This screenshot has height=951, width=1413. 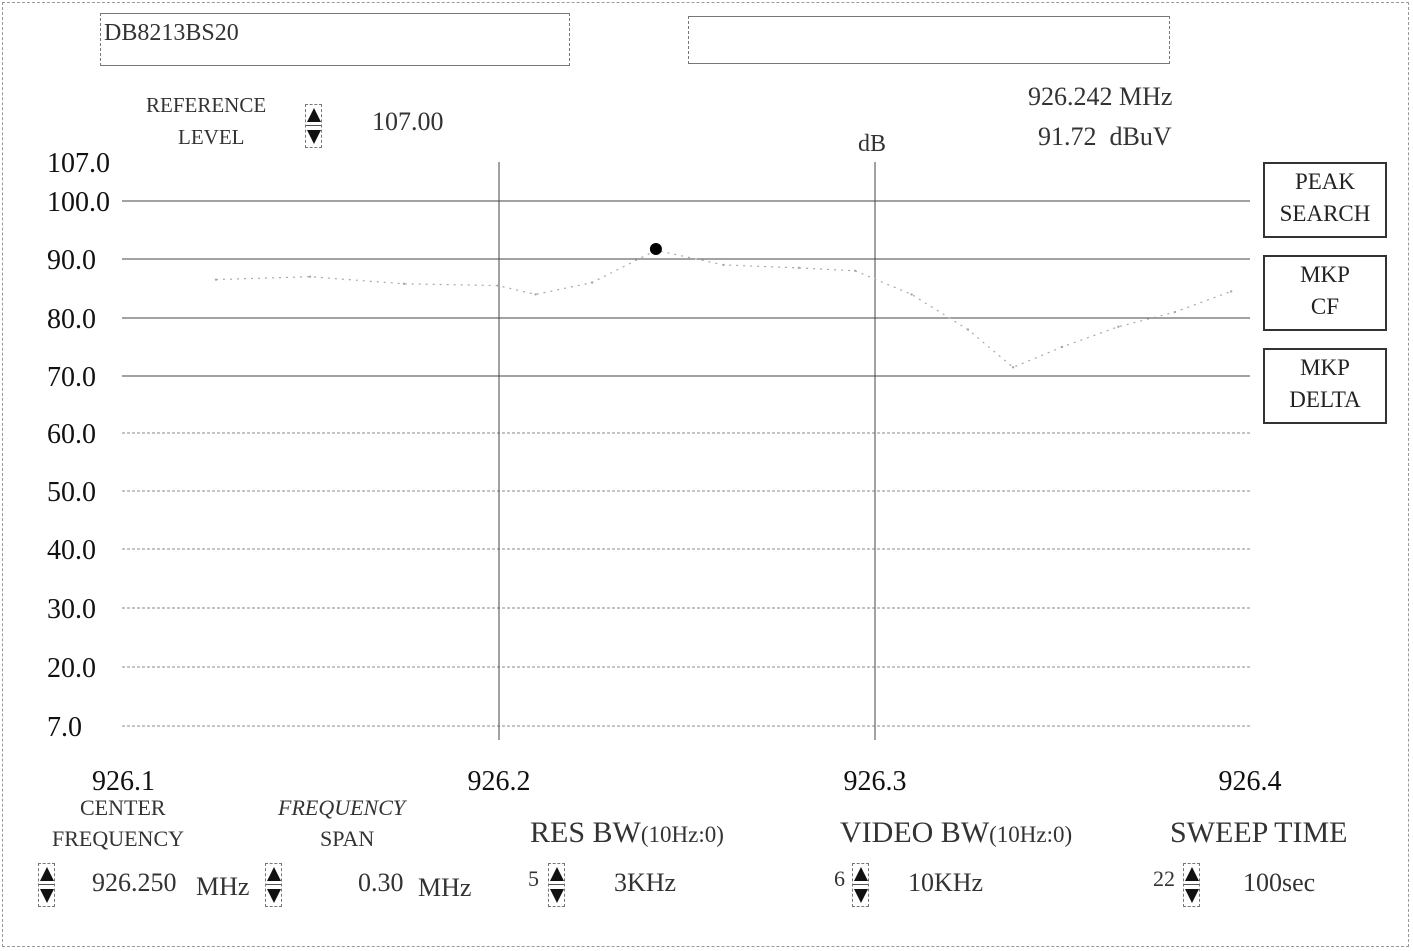 What do you see at coordinates (1105, 136) in the screenshot?
I see `marker-level-readout: 91.72 dBuV` at bounding box center [1105, 136].